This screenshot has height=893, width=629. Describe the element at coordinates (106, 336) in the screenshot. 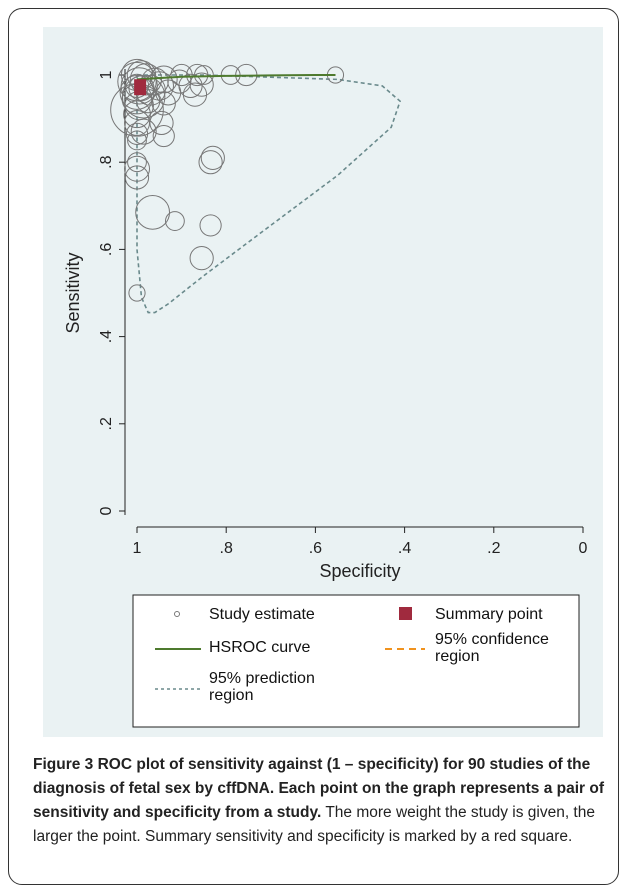

I see `y-tick-label: .4` at that location.